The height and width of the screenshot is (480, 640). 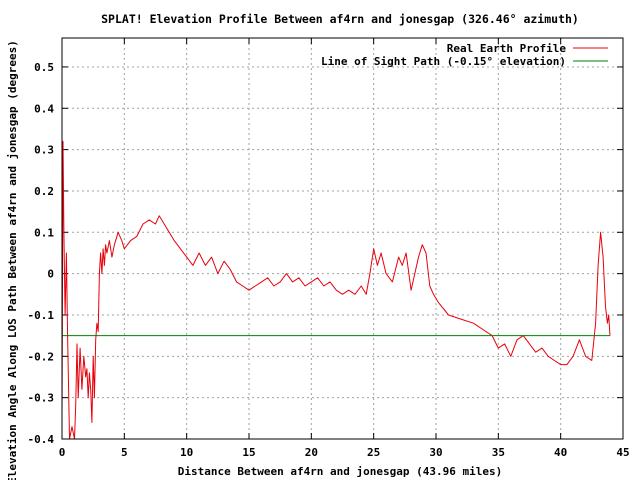 What do you see at coordinates (373, 452) in the screenshot?
I see `x-tick-label: 25` at bounding box center [373, 452].